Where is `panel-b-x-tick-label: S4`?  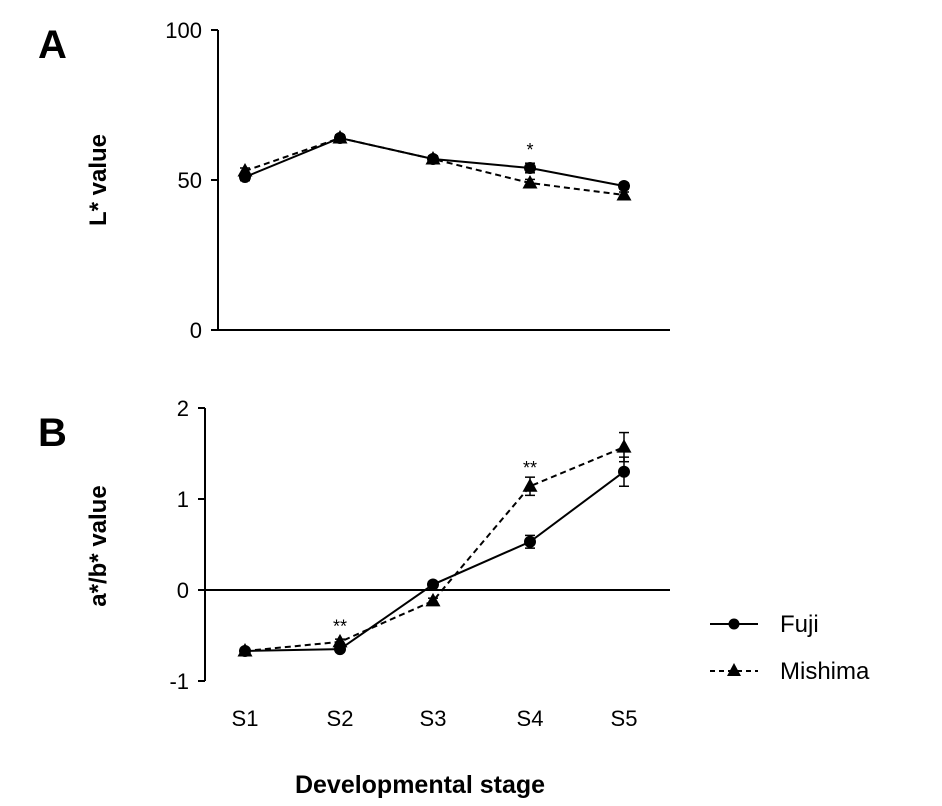
panel-b-x-tick-label: S4 is located at coordinates (530, 718).